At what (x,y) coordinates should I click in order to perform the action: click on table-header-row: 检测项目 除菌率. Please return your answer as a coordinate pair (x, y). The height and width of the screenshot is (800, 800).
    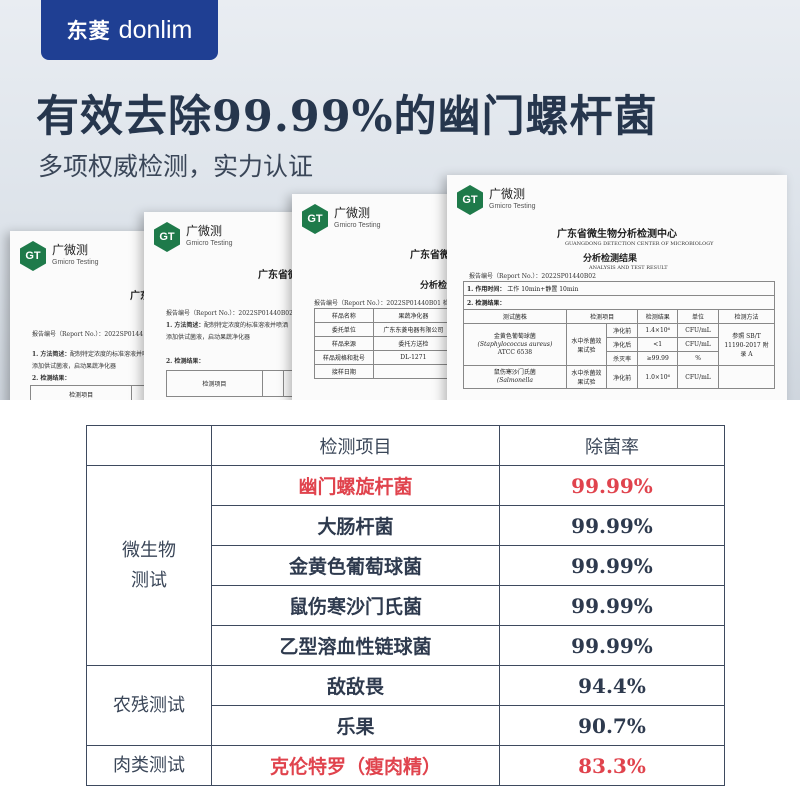
    Looking at the image, I should click on (405, 445).